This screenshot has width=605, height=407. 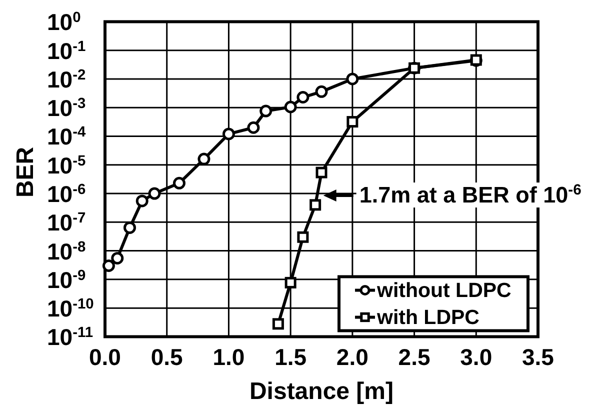 I want to click on x-tick-label: 1.5, so click(x=290, y=357).